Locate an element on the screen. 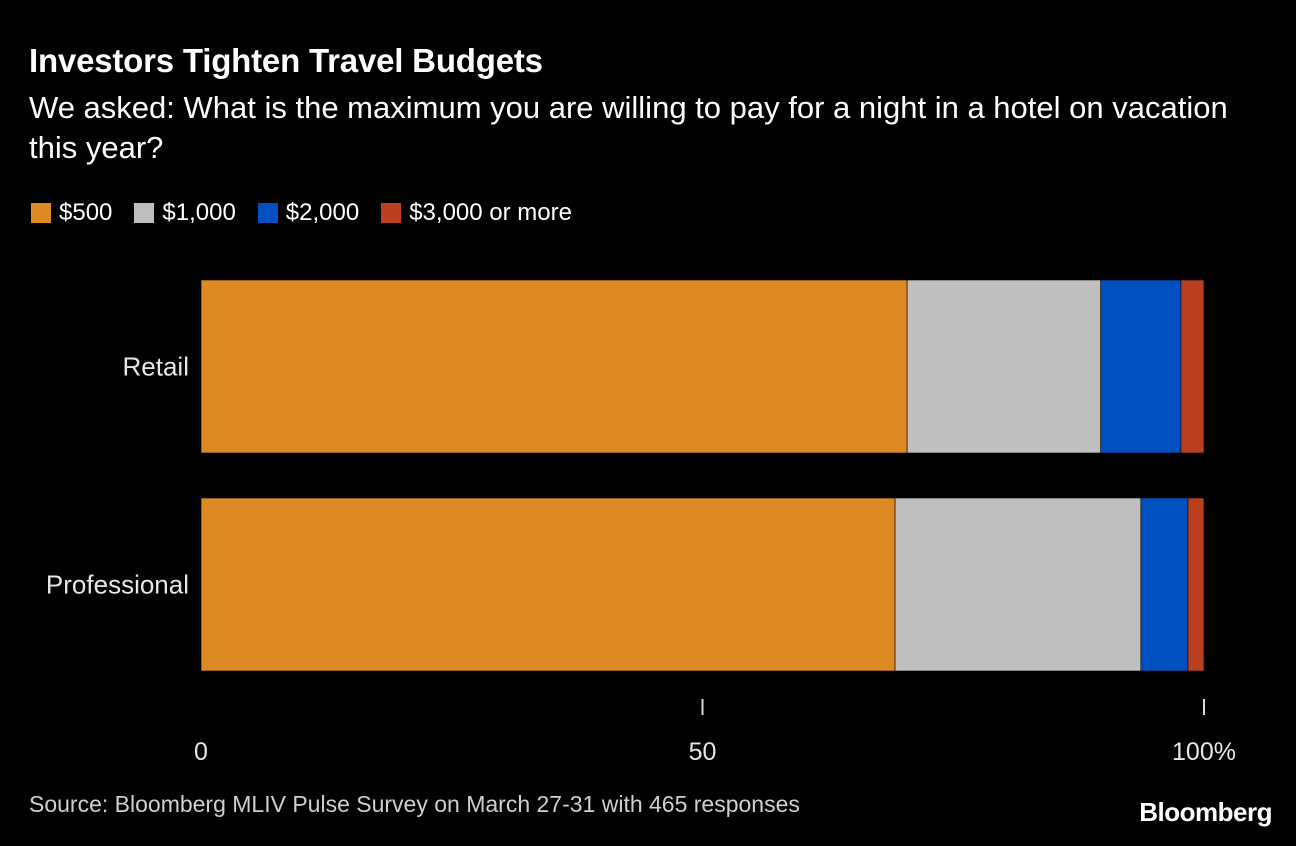  bar-professional-3-000-or-more is located at coordinates (1196, 584).